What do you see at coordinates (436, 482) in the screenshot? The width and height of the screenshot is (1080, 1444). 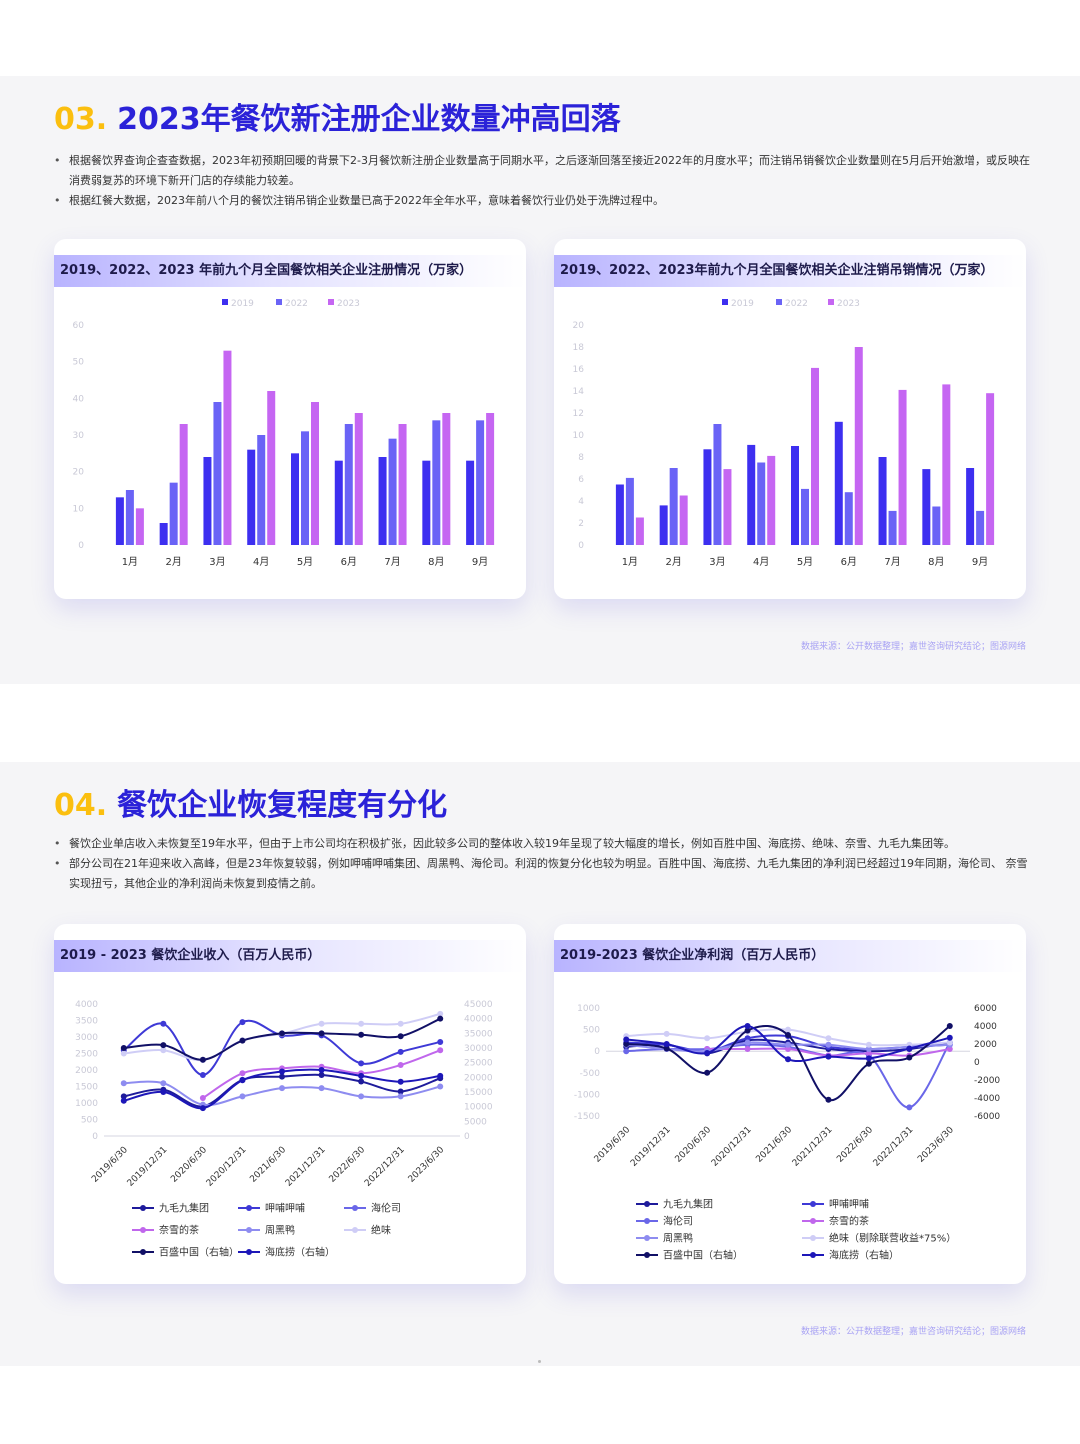 I see `bar-2022-8月` at bounding box center [436, 482].